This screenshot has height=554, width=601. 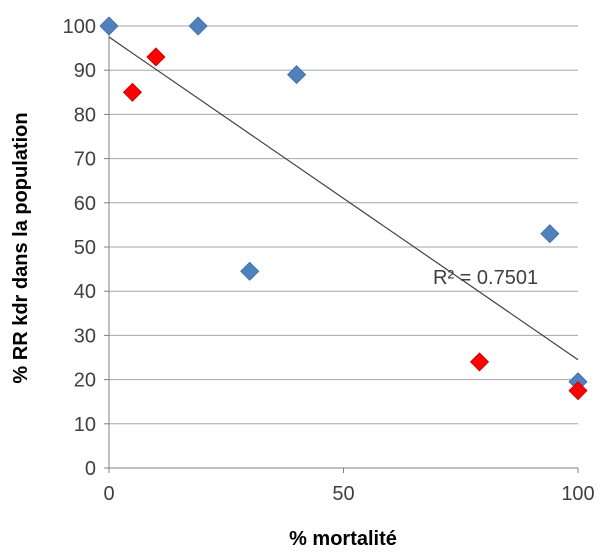 What do you see at coordinates (85, 71) in the screenshot?
I see `y-tick-label: 90` at bounding box center [85, 71].